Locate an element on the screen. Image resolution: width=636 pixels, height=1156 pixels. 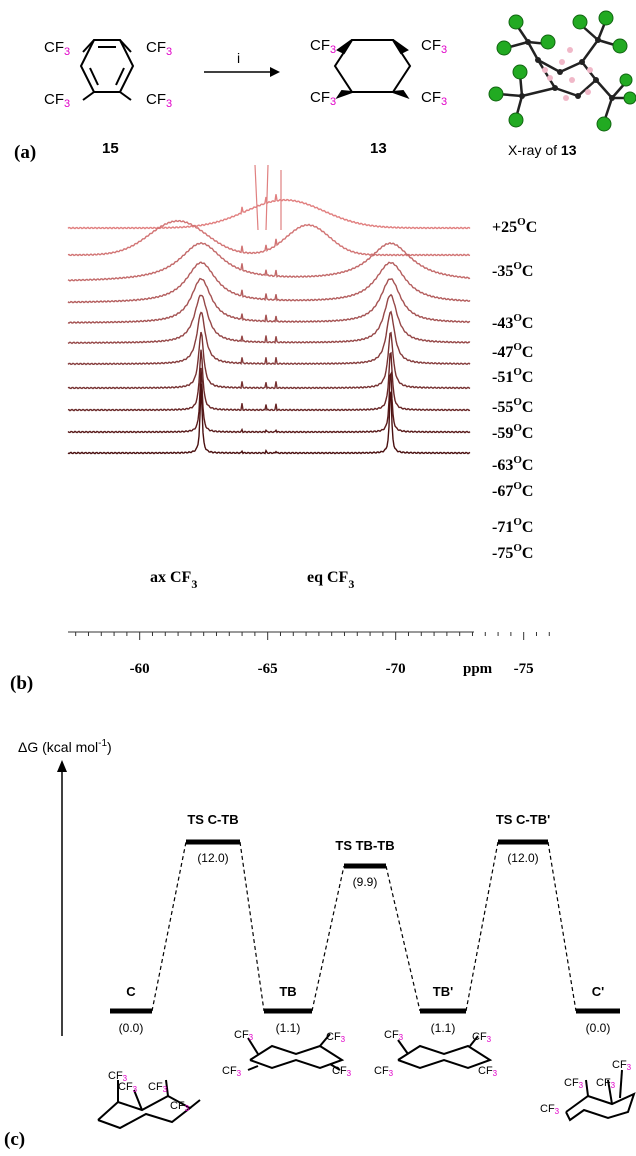
panel-b-label: (b) is located at coordinates (21, 683).